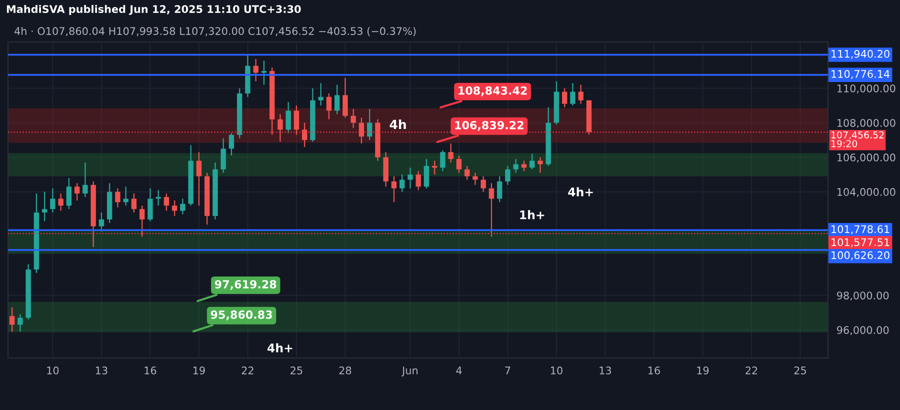 The height and width of the screenshot is (410, 900). I want to click on y-tick-label: 104,000.00, so click(866, 192).